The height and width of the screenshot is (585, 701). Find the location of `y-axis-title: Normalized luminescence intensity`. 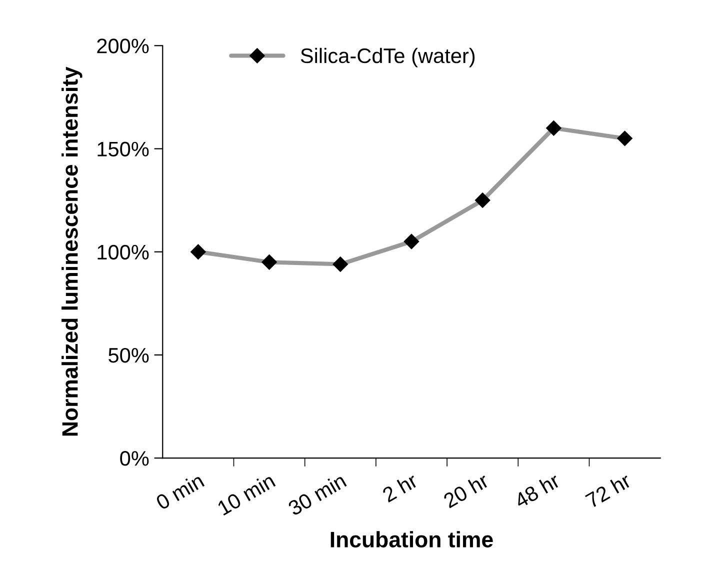

y-axis-title: Normalized luminescence intensity is located at coordinates (72, 251).